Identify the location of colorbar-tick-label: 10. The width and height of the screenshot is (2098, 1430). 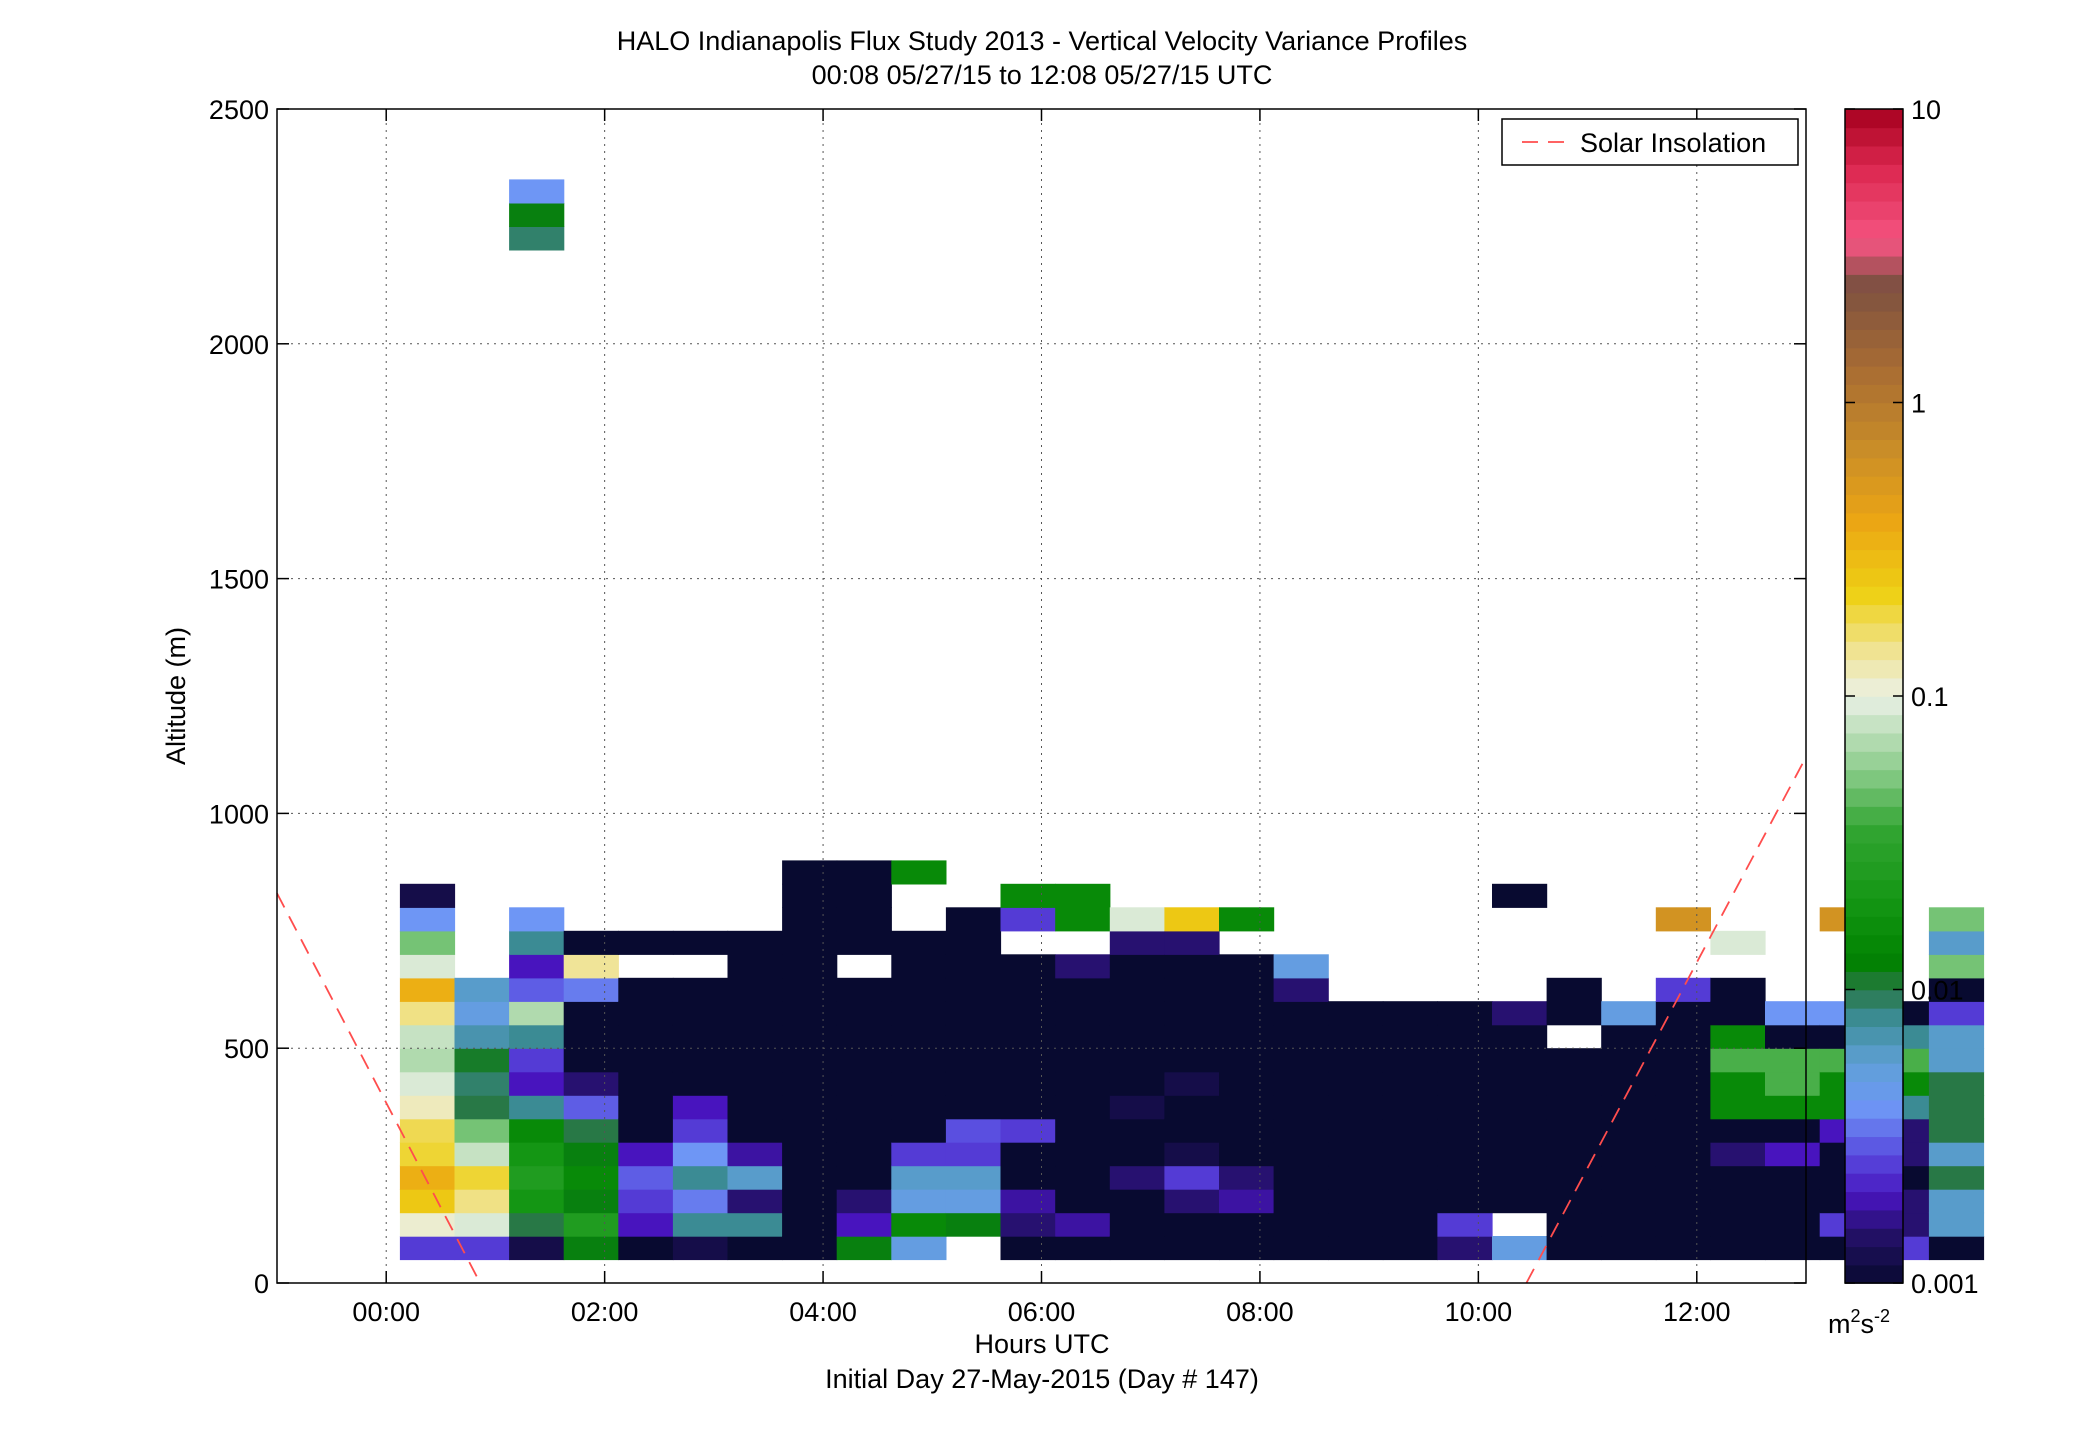
(1926, 110).